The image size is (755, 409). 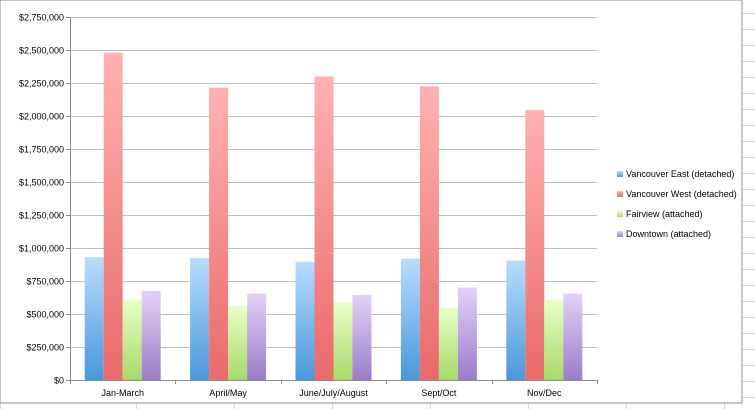 What do you see at coordinates (45, 315) in the screenshot?
I see `y-tick-label: $500,000` at bounding box center [45, 315].